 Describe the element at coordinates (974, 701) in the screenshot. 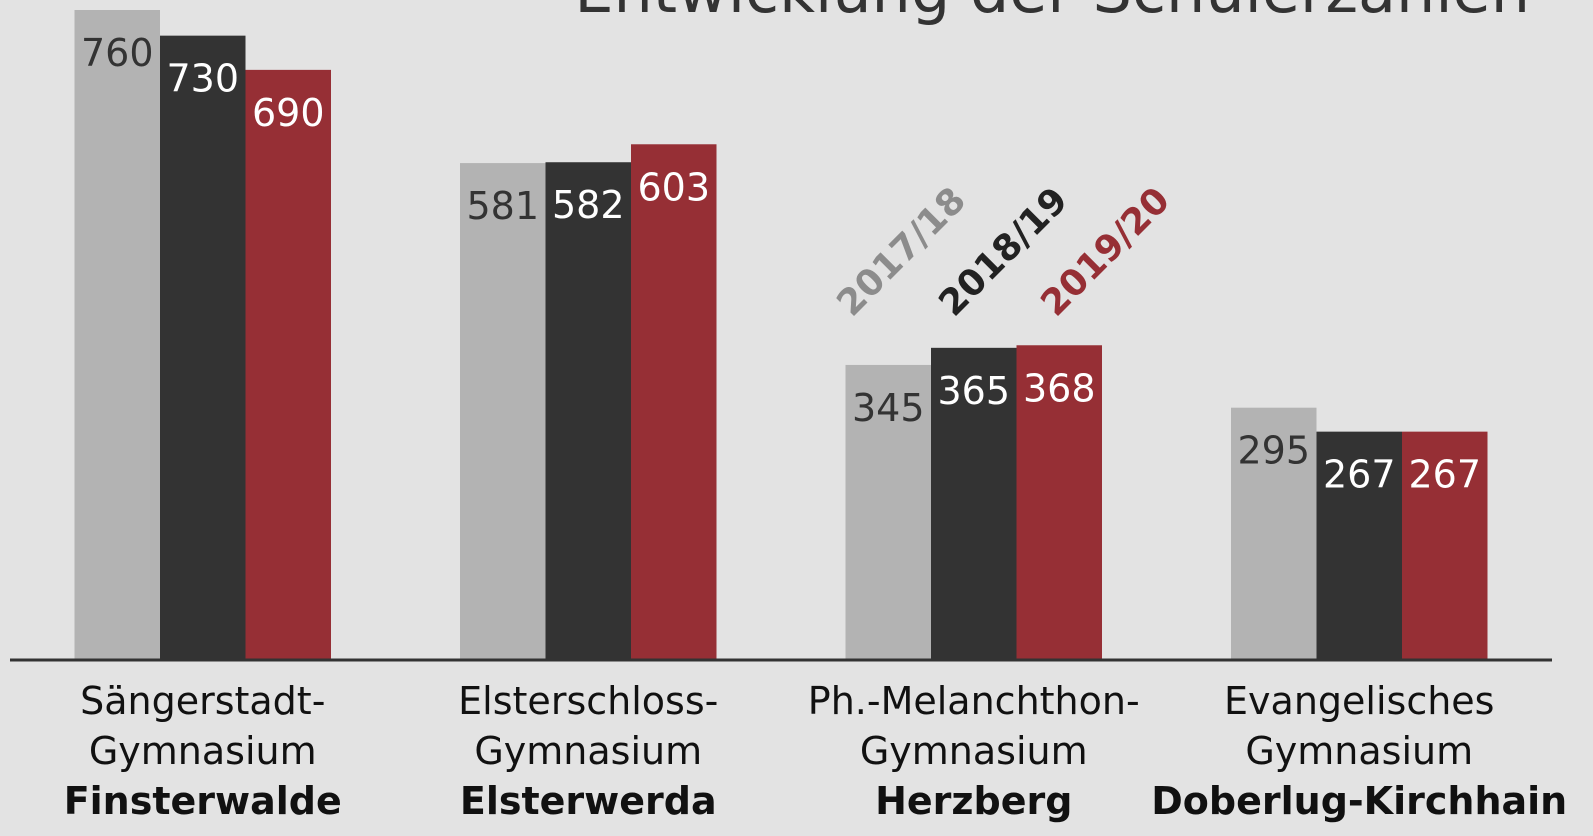

I see `x-tick-label: Ph.-Melanchthon-` at that location.